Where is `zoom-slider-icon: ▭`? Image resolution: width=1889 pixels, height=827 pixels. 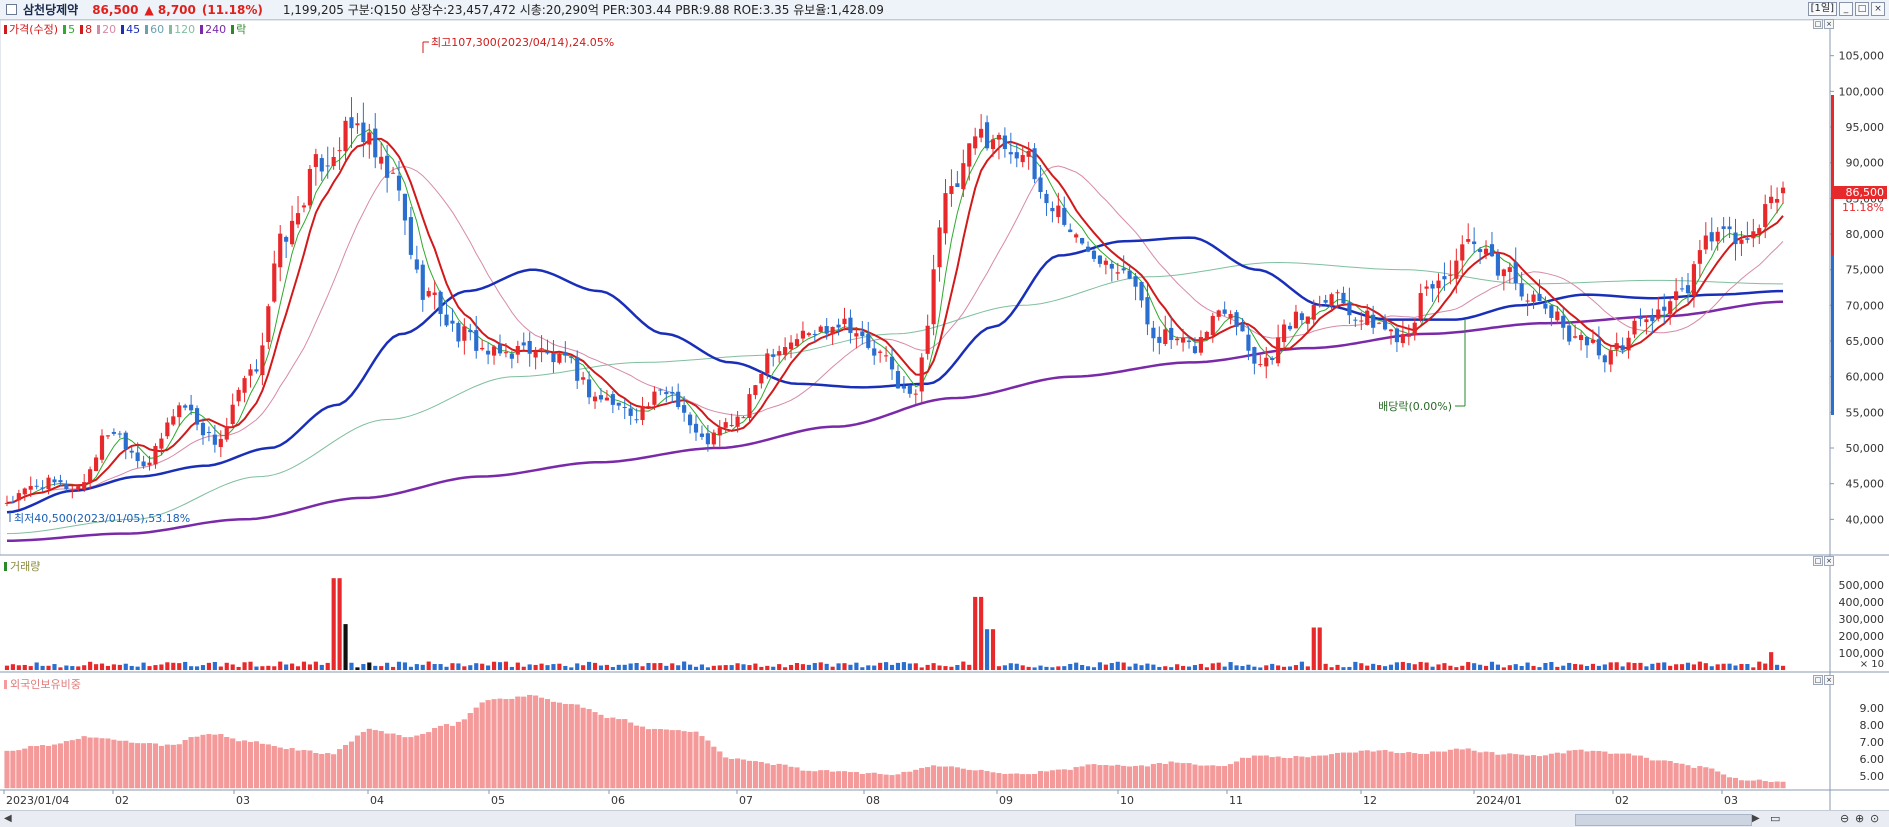
zoom-slider-icon: ▭ is located at coordinates (1775, 818).